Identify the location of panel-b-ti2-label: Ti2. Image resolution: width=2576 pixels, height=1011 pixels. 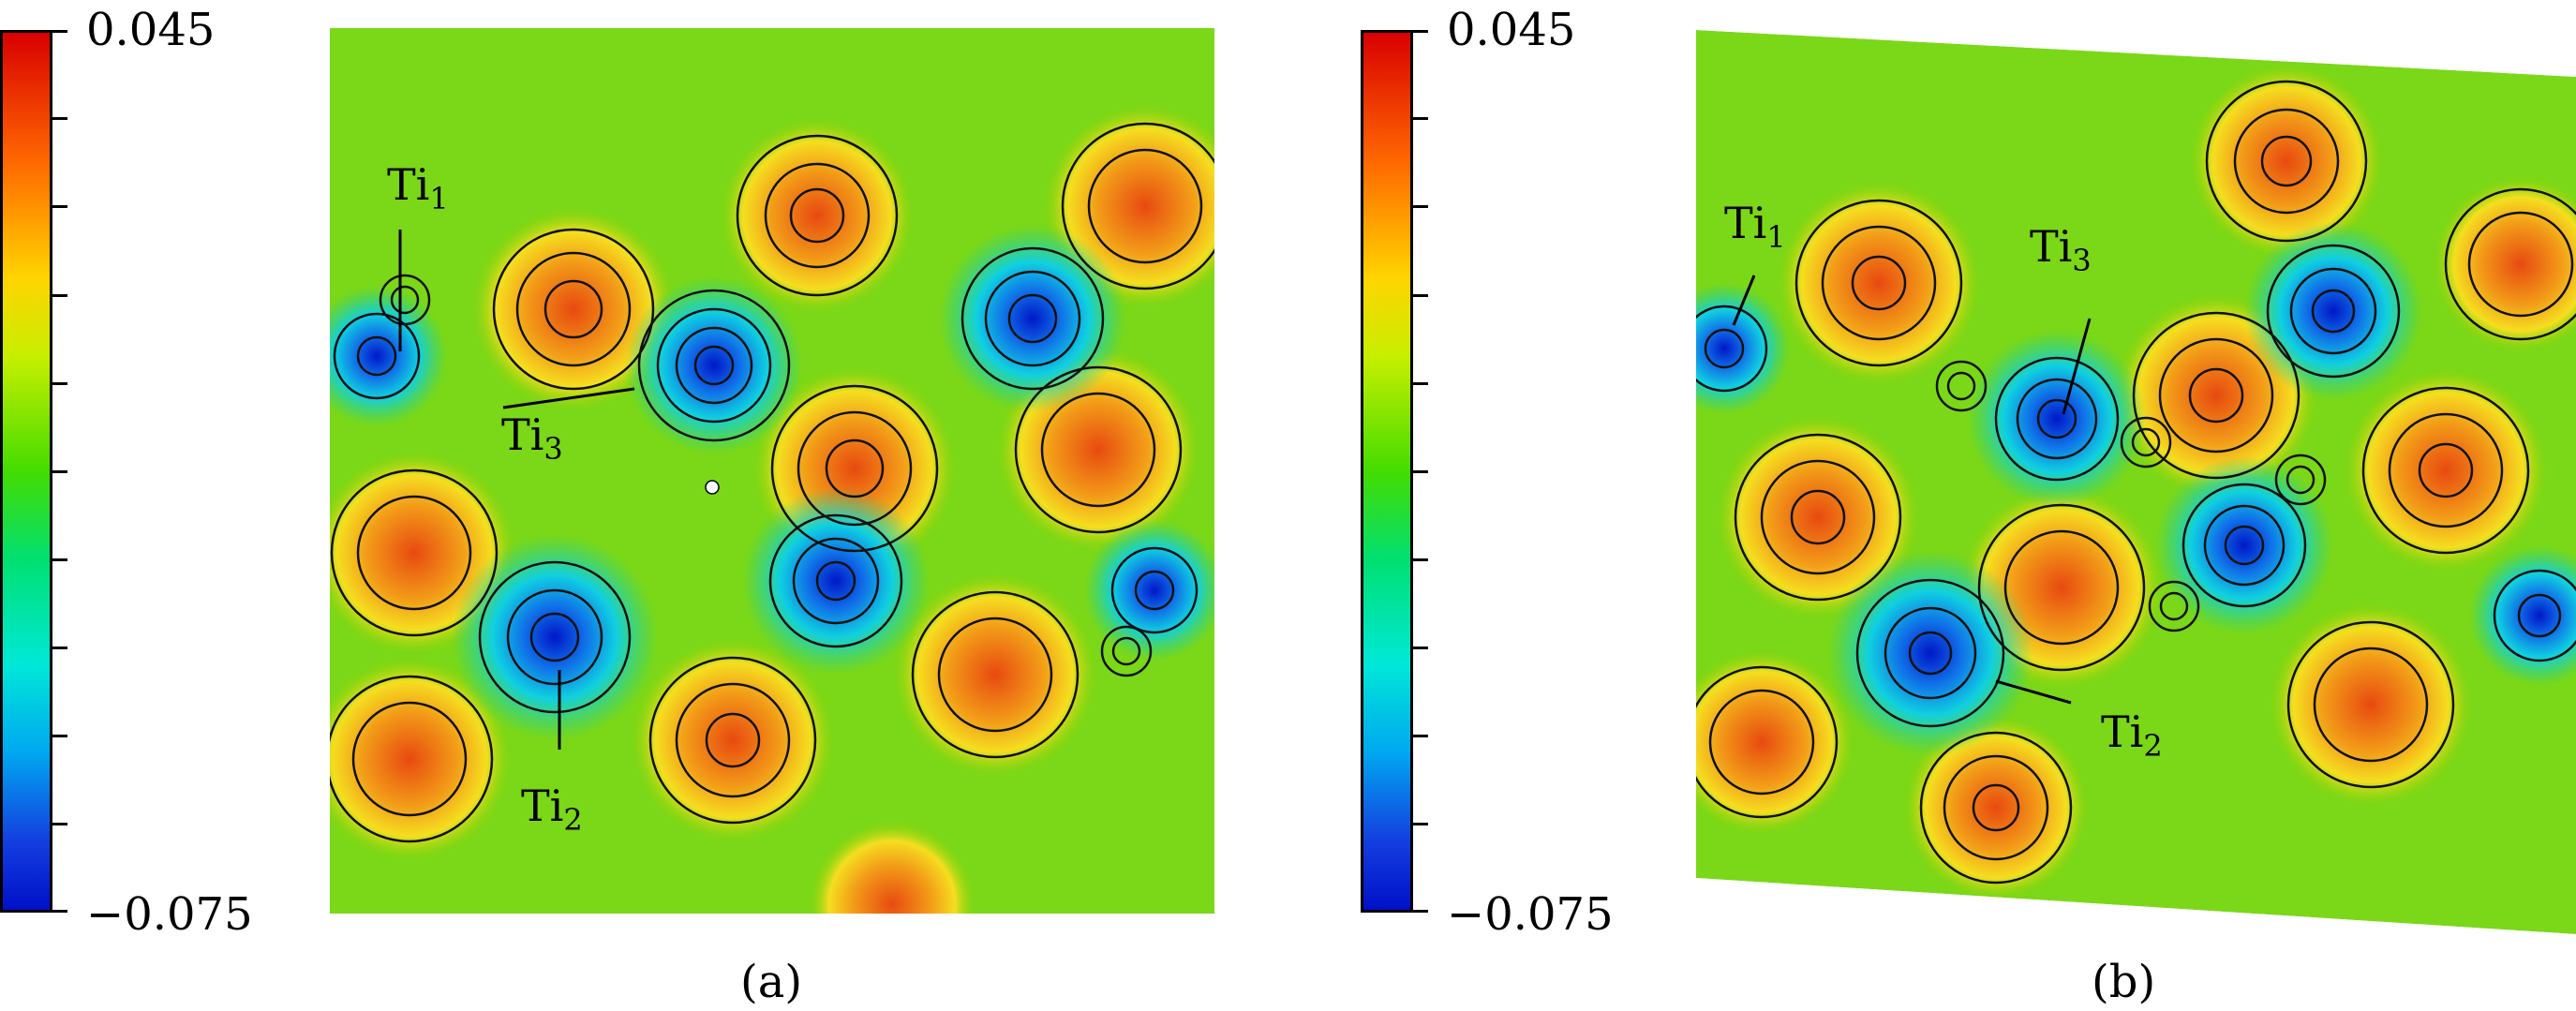
(2132, 735).